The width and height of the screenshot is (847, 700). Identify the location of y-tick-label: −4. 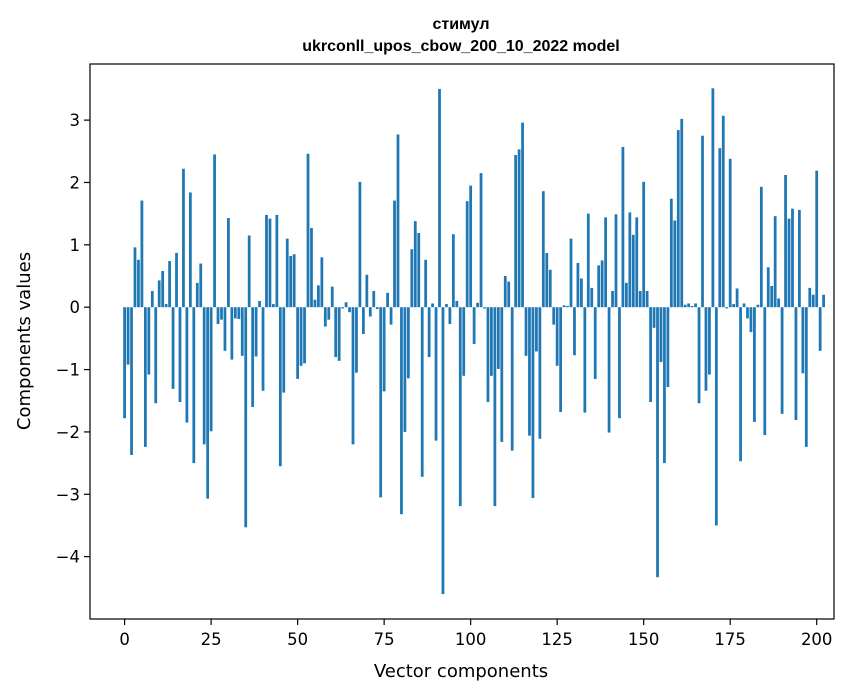
(68, 557).